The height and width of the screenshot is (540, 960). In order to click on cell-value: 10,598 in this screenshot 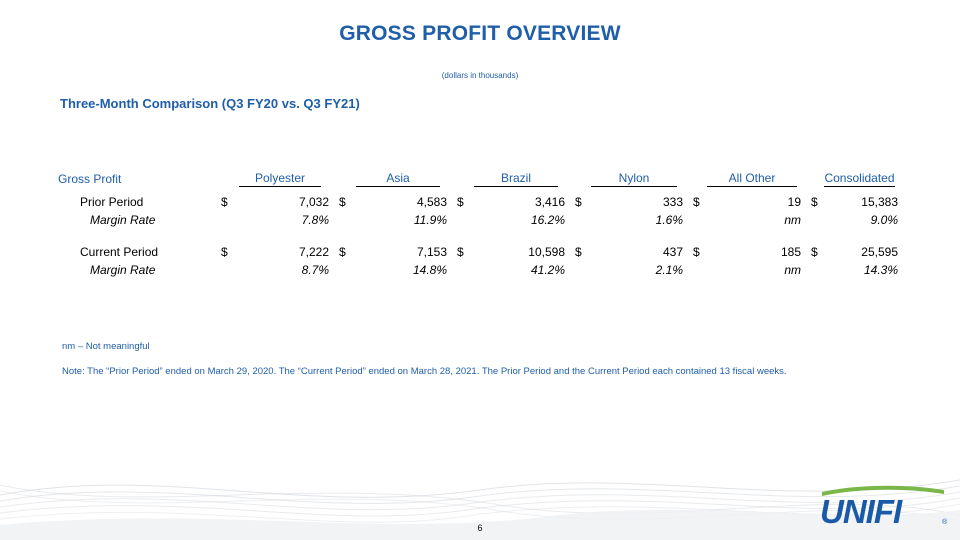, I will do `click(546, 252)`.